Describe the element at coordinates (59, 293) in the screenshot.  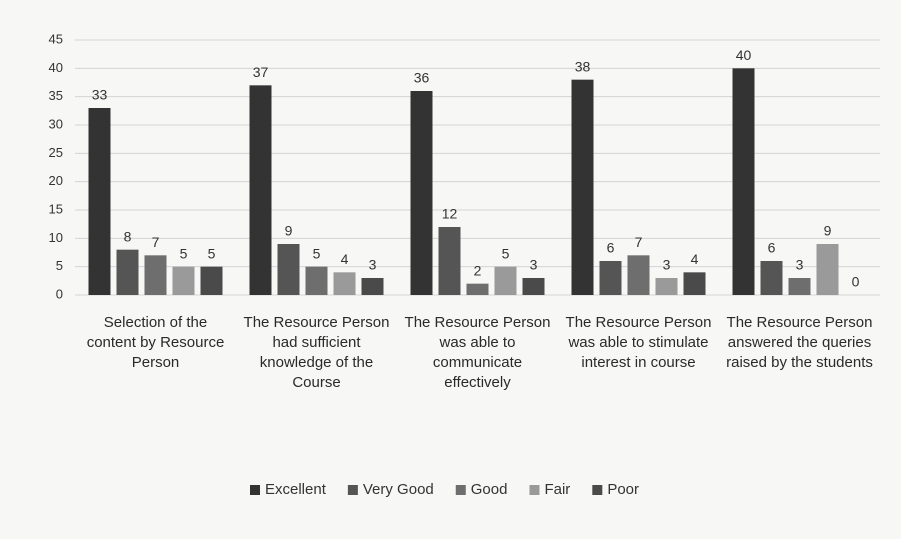
I see `y-tick-label: 0` at that location.